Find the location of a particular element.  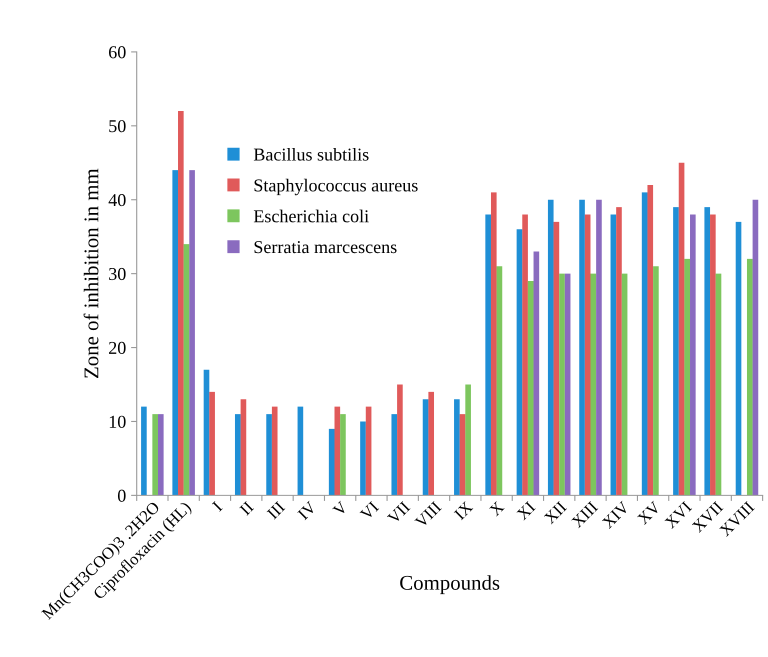

x-tick-label: VI is located at coordinates (370, 510).